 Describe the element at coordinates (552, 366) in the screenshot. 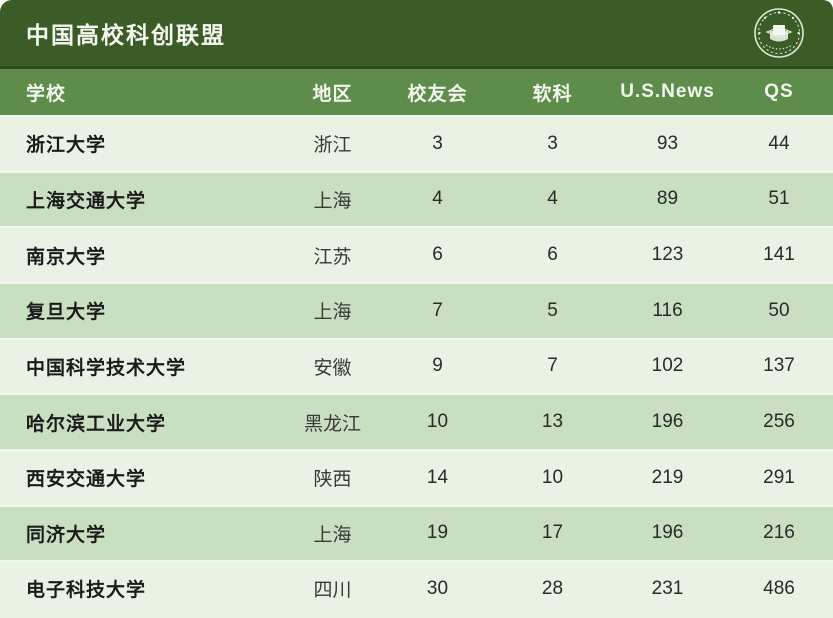

I see `cell-ruanke-rank: 7` at that location.